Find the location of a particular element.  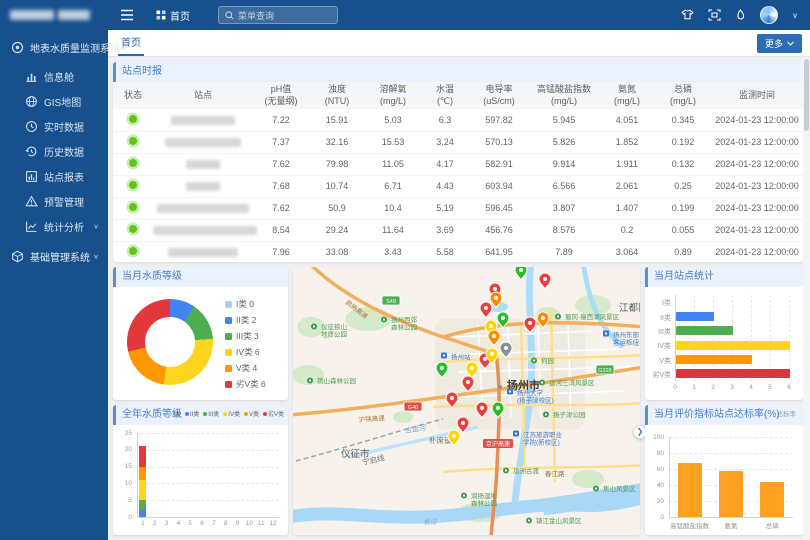

sidebar-item-info-hub: 信息舱 is located at coordinates (54, 76).